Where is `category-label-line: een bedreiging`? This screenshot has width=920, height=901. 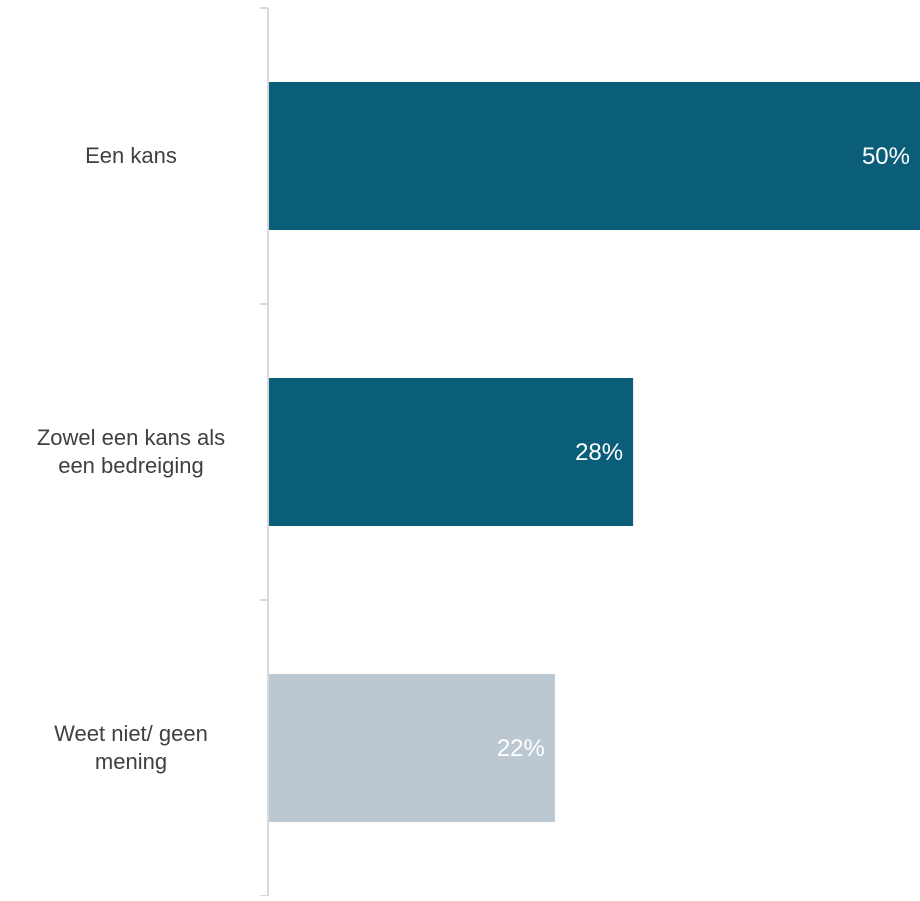
category-label-line: een bedreiging is located at coordinates (131, 465).